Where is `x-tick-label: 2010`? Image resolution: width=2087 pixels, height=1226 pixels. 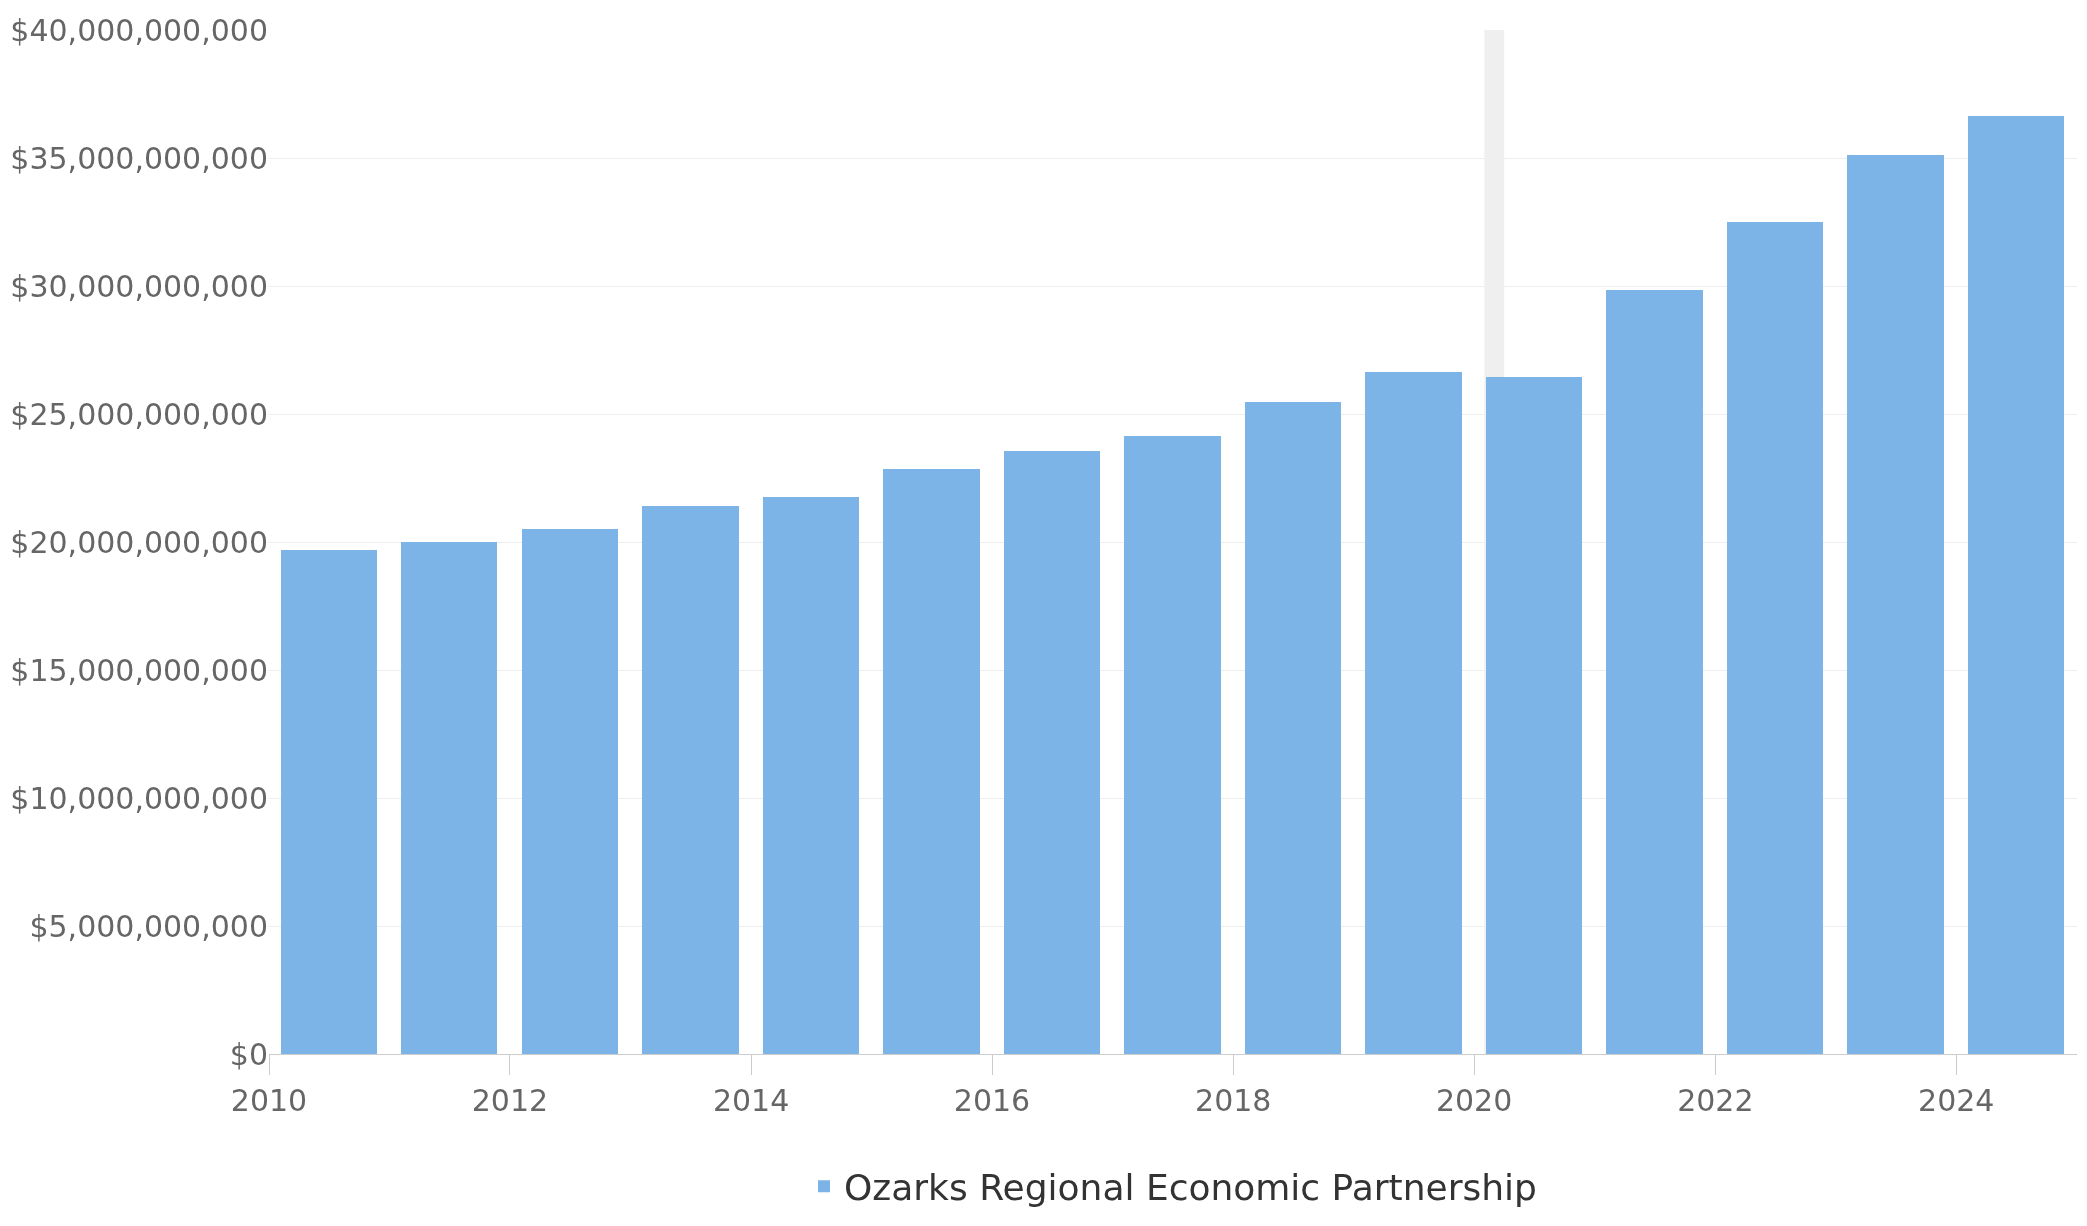
x-tick-label: 2010 is located at coordinates (269, 1100).